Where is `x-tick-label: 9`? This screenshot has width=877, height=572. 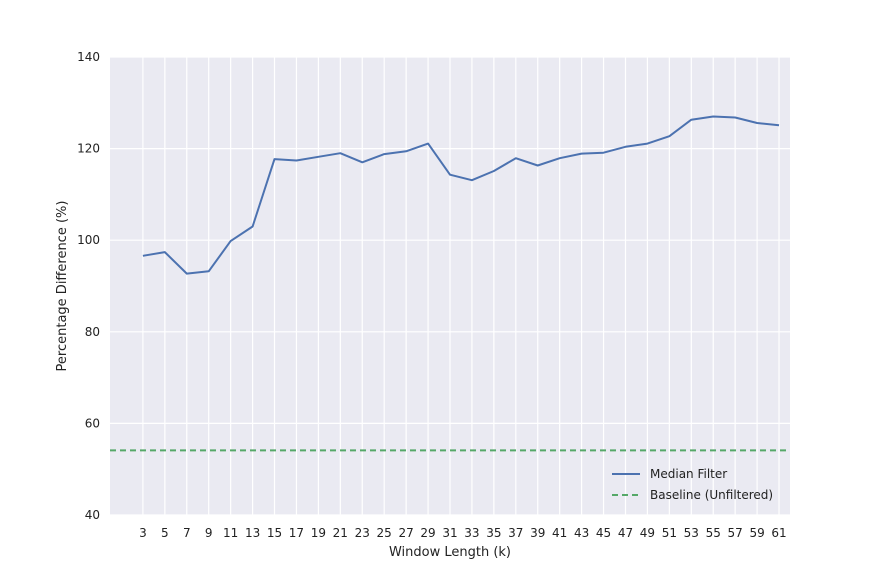 x-tick-label: 9 is located at coordinates (209, 533).